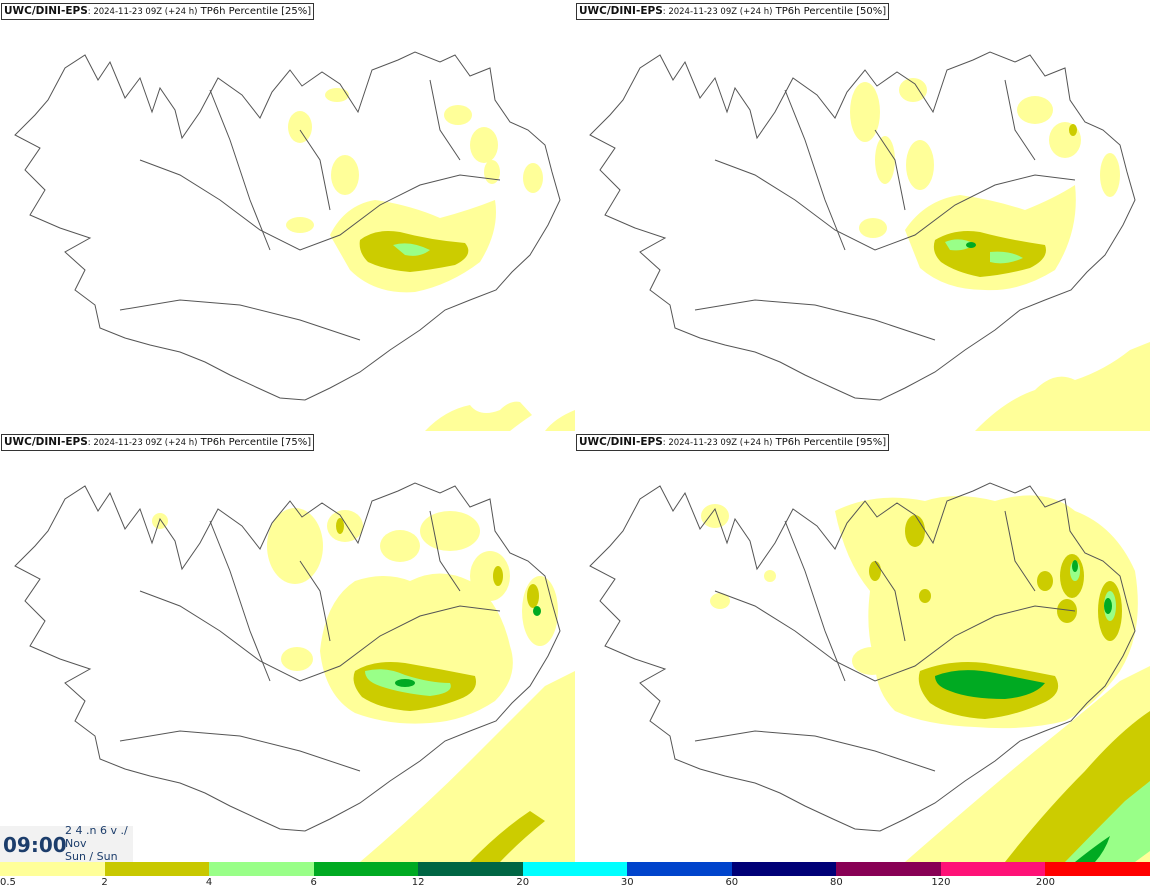  What do you see at coordinates (831, 442) in the screenshot?
I see `field-name: TP6h Percentile [95%]` at bounding box center [831, 442].